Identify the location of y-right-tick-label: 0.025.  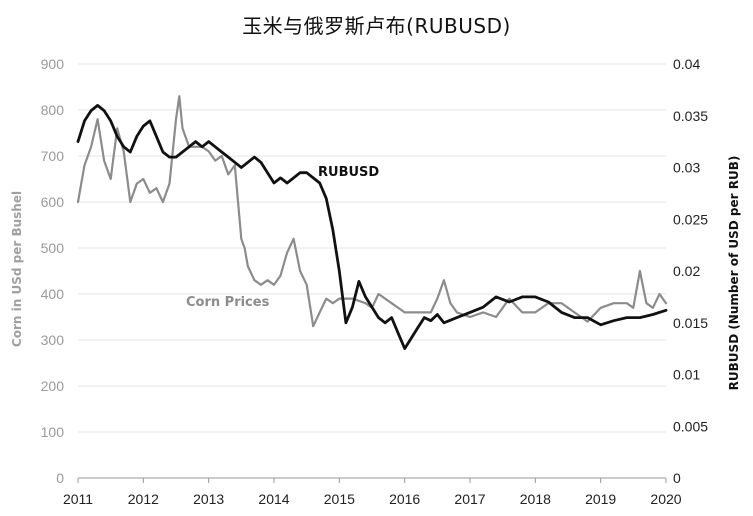
(690, 219).